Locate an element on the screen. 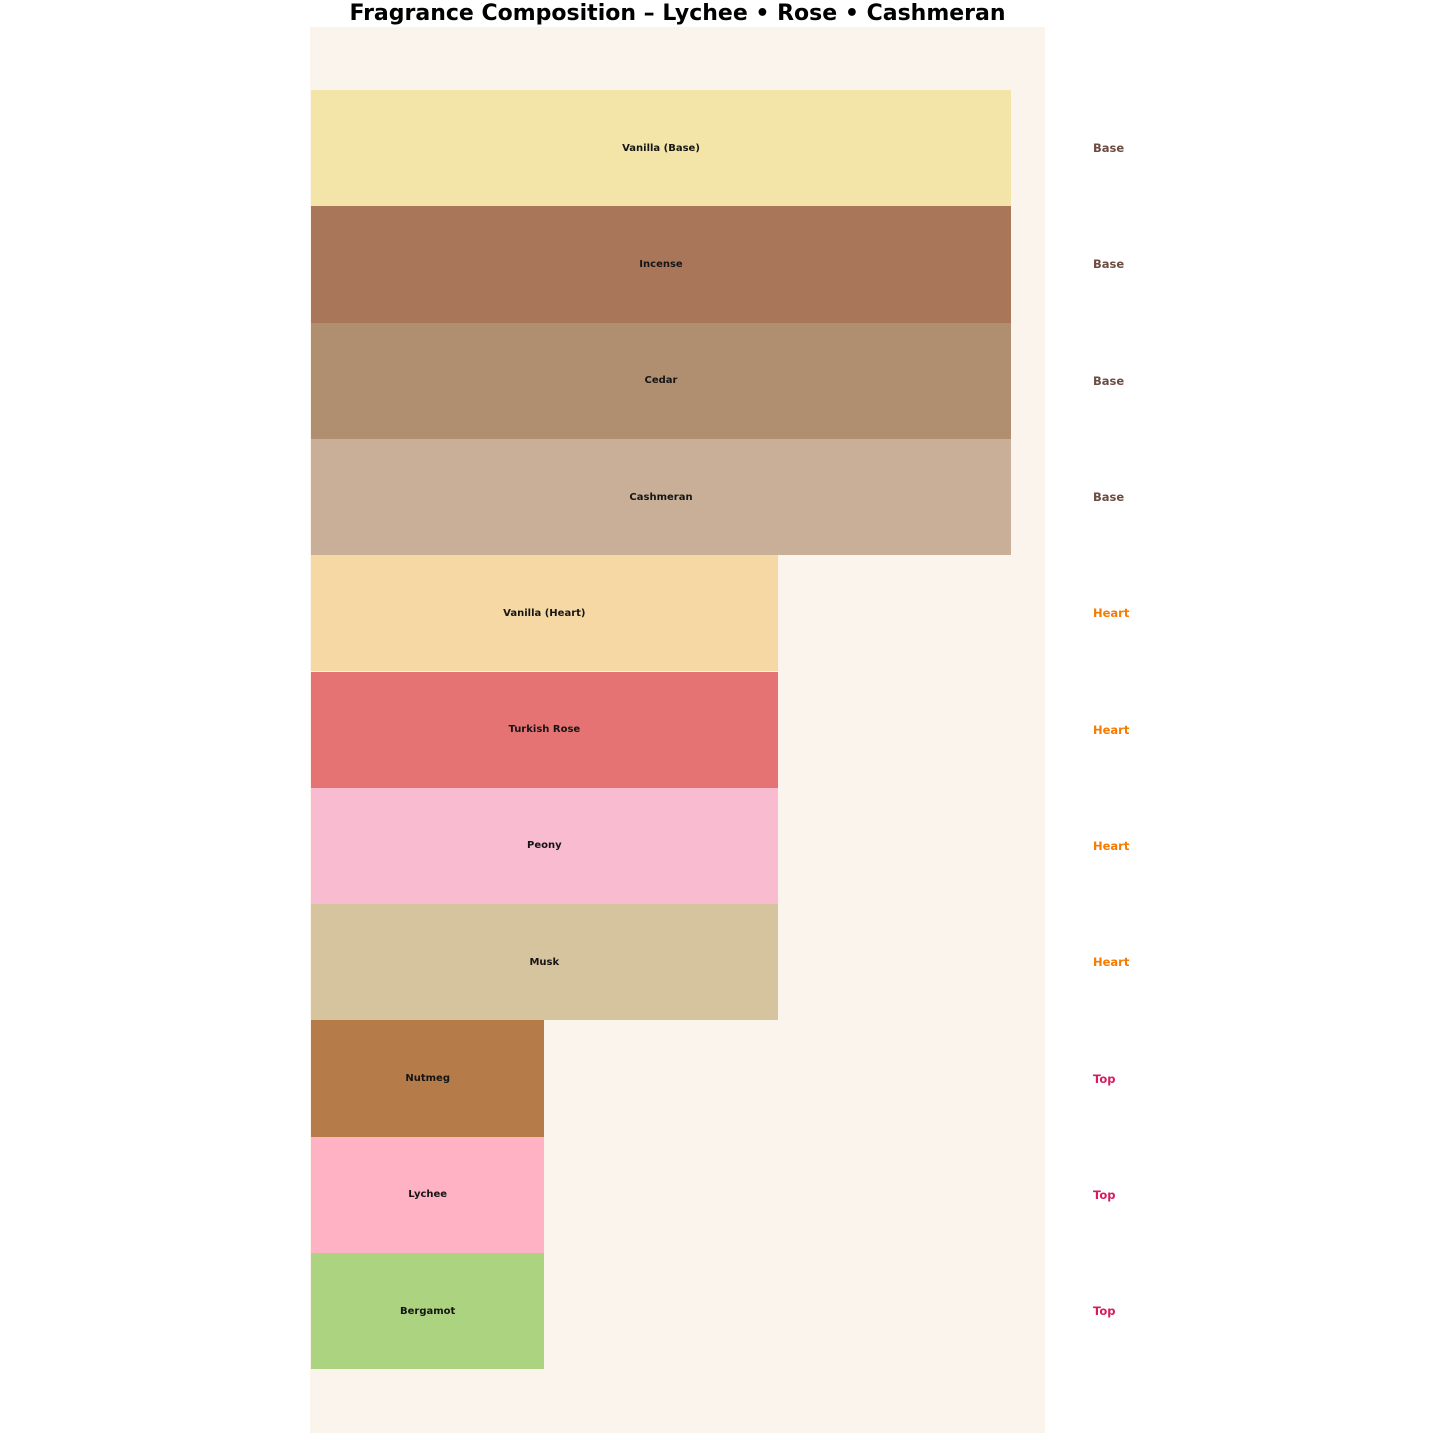 The height and width of the screenshot is (1440, 1440). group-label-base-3: Base is located at coordinates (1109, 497).